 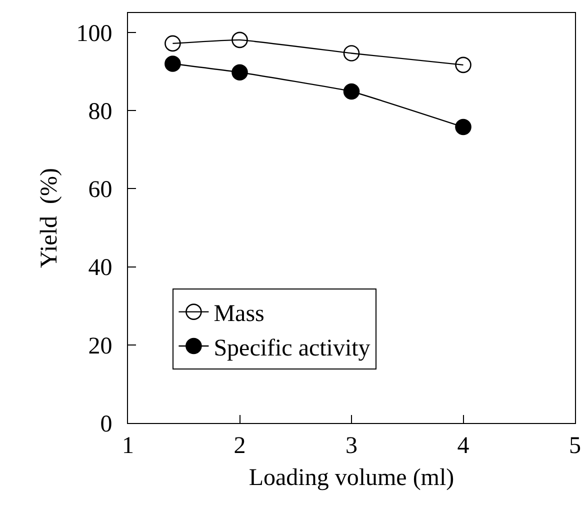 What do you see at coordinates (240, 445) in the screenshot?
I see `x-tick-label: 2` at bounding box center [240, 445].